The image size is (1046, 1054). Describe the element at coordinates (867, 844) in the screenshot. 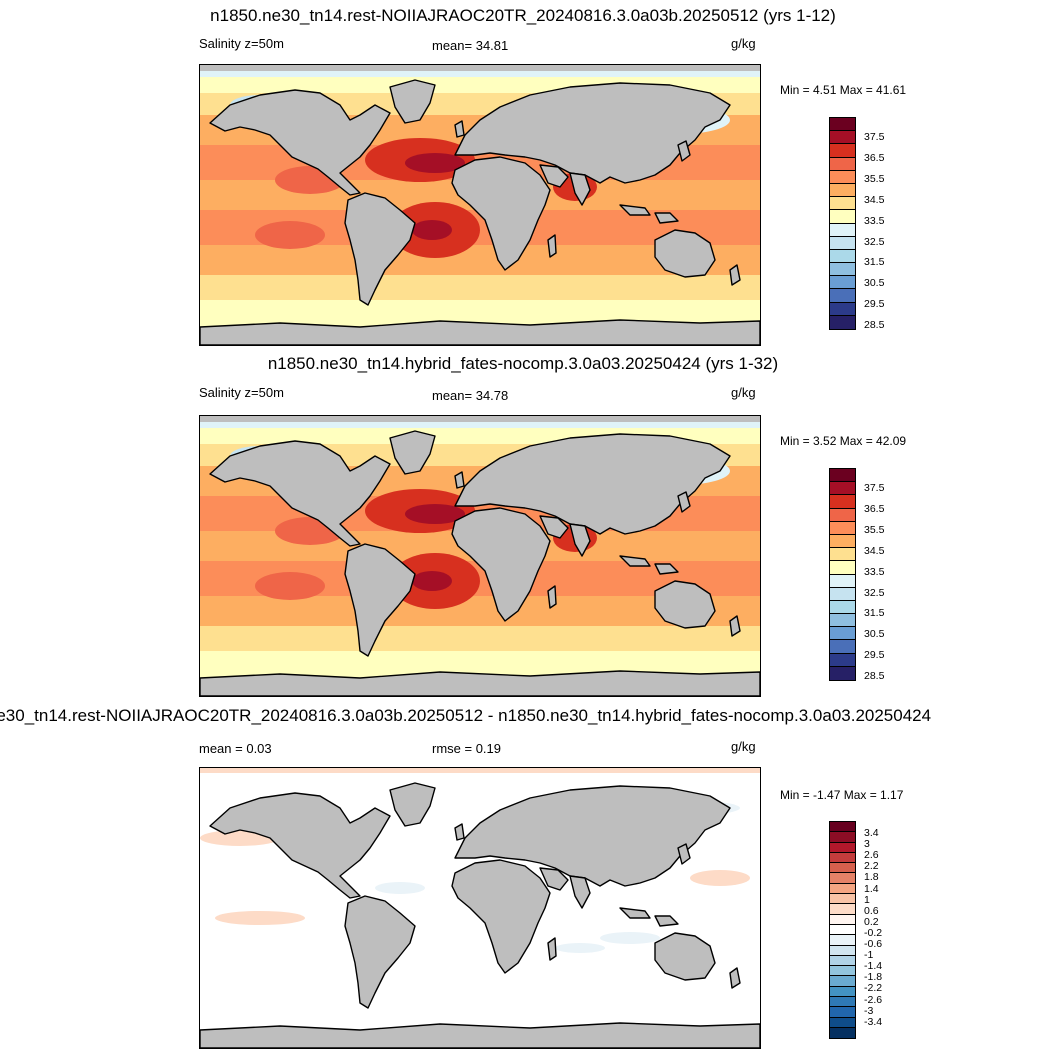

I see `colorbar-tick-label: 3` at that location.